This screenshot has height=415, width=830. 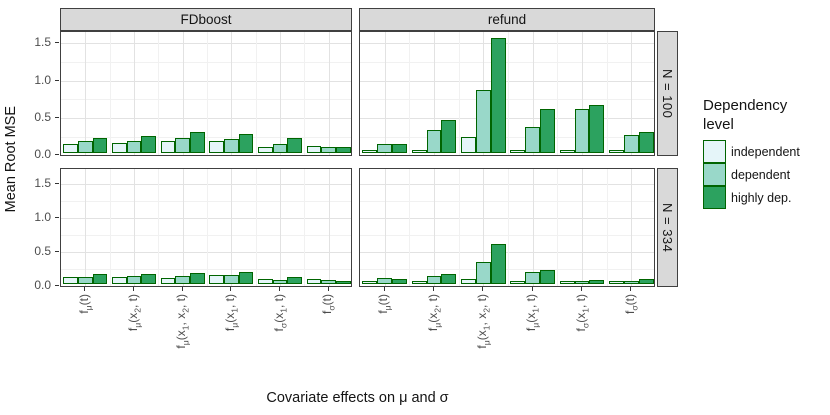 I want to click on facet-panel-fdboost-n100, so click(x=206, y=93).